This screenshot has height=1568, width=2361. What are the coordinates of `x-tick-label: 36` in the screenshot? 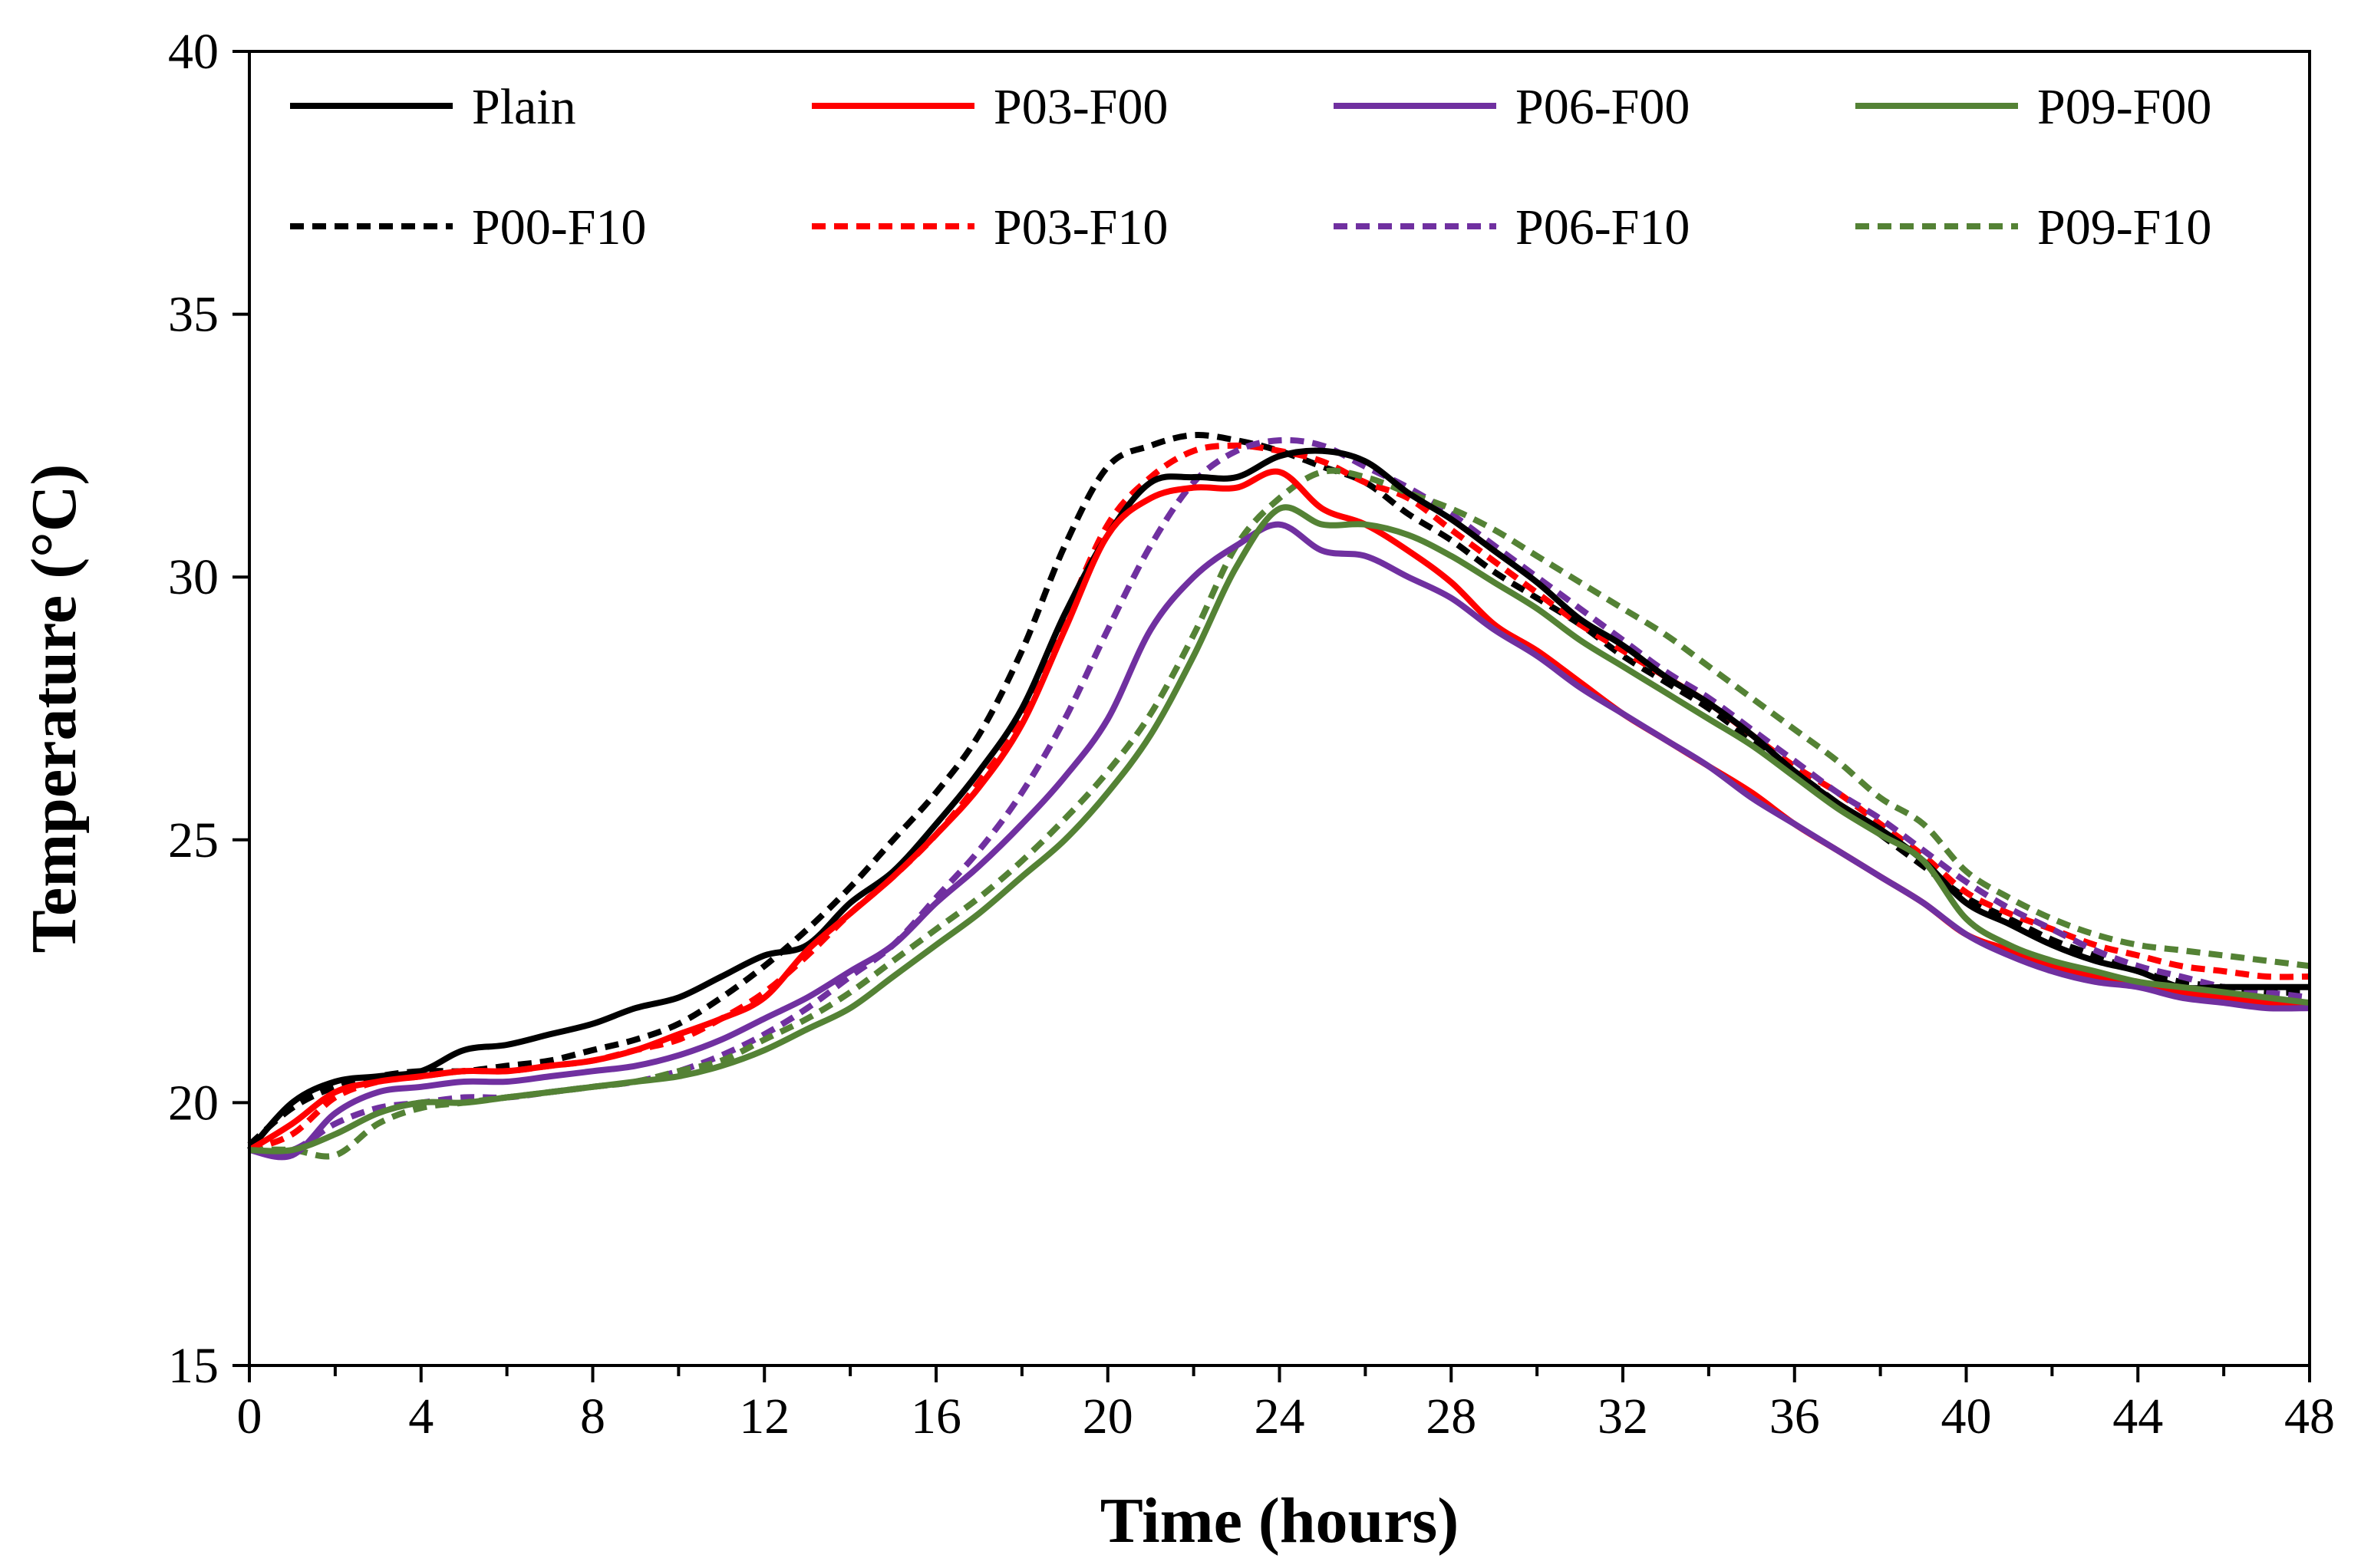 It's located at (1794, 1416).